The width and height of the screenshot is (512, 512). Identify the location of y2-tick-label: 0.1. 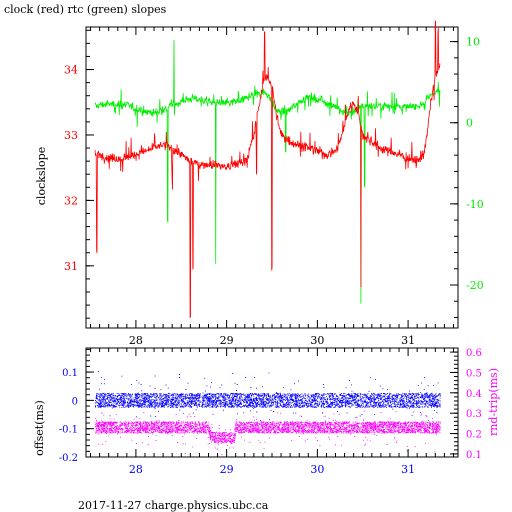
(474, 455).